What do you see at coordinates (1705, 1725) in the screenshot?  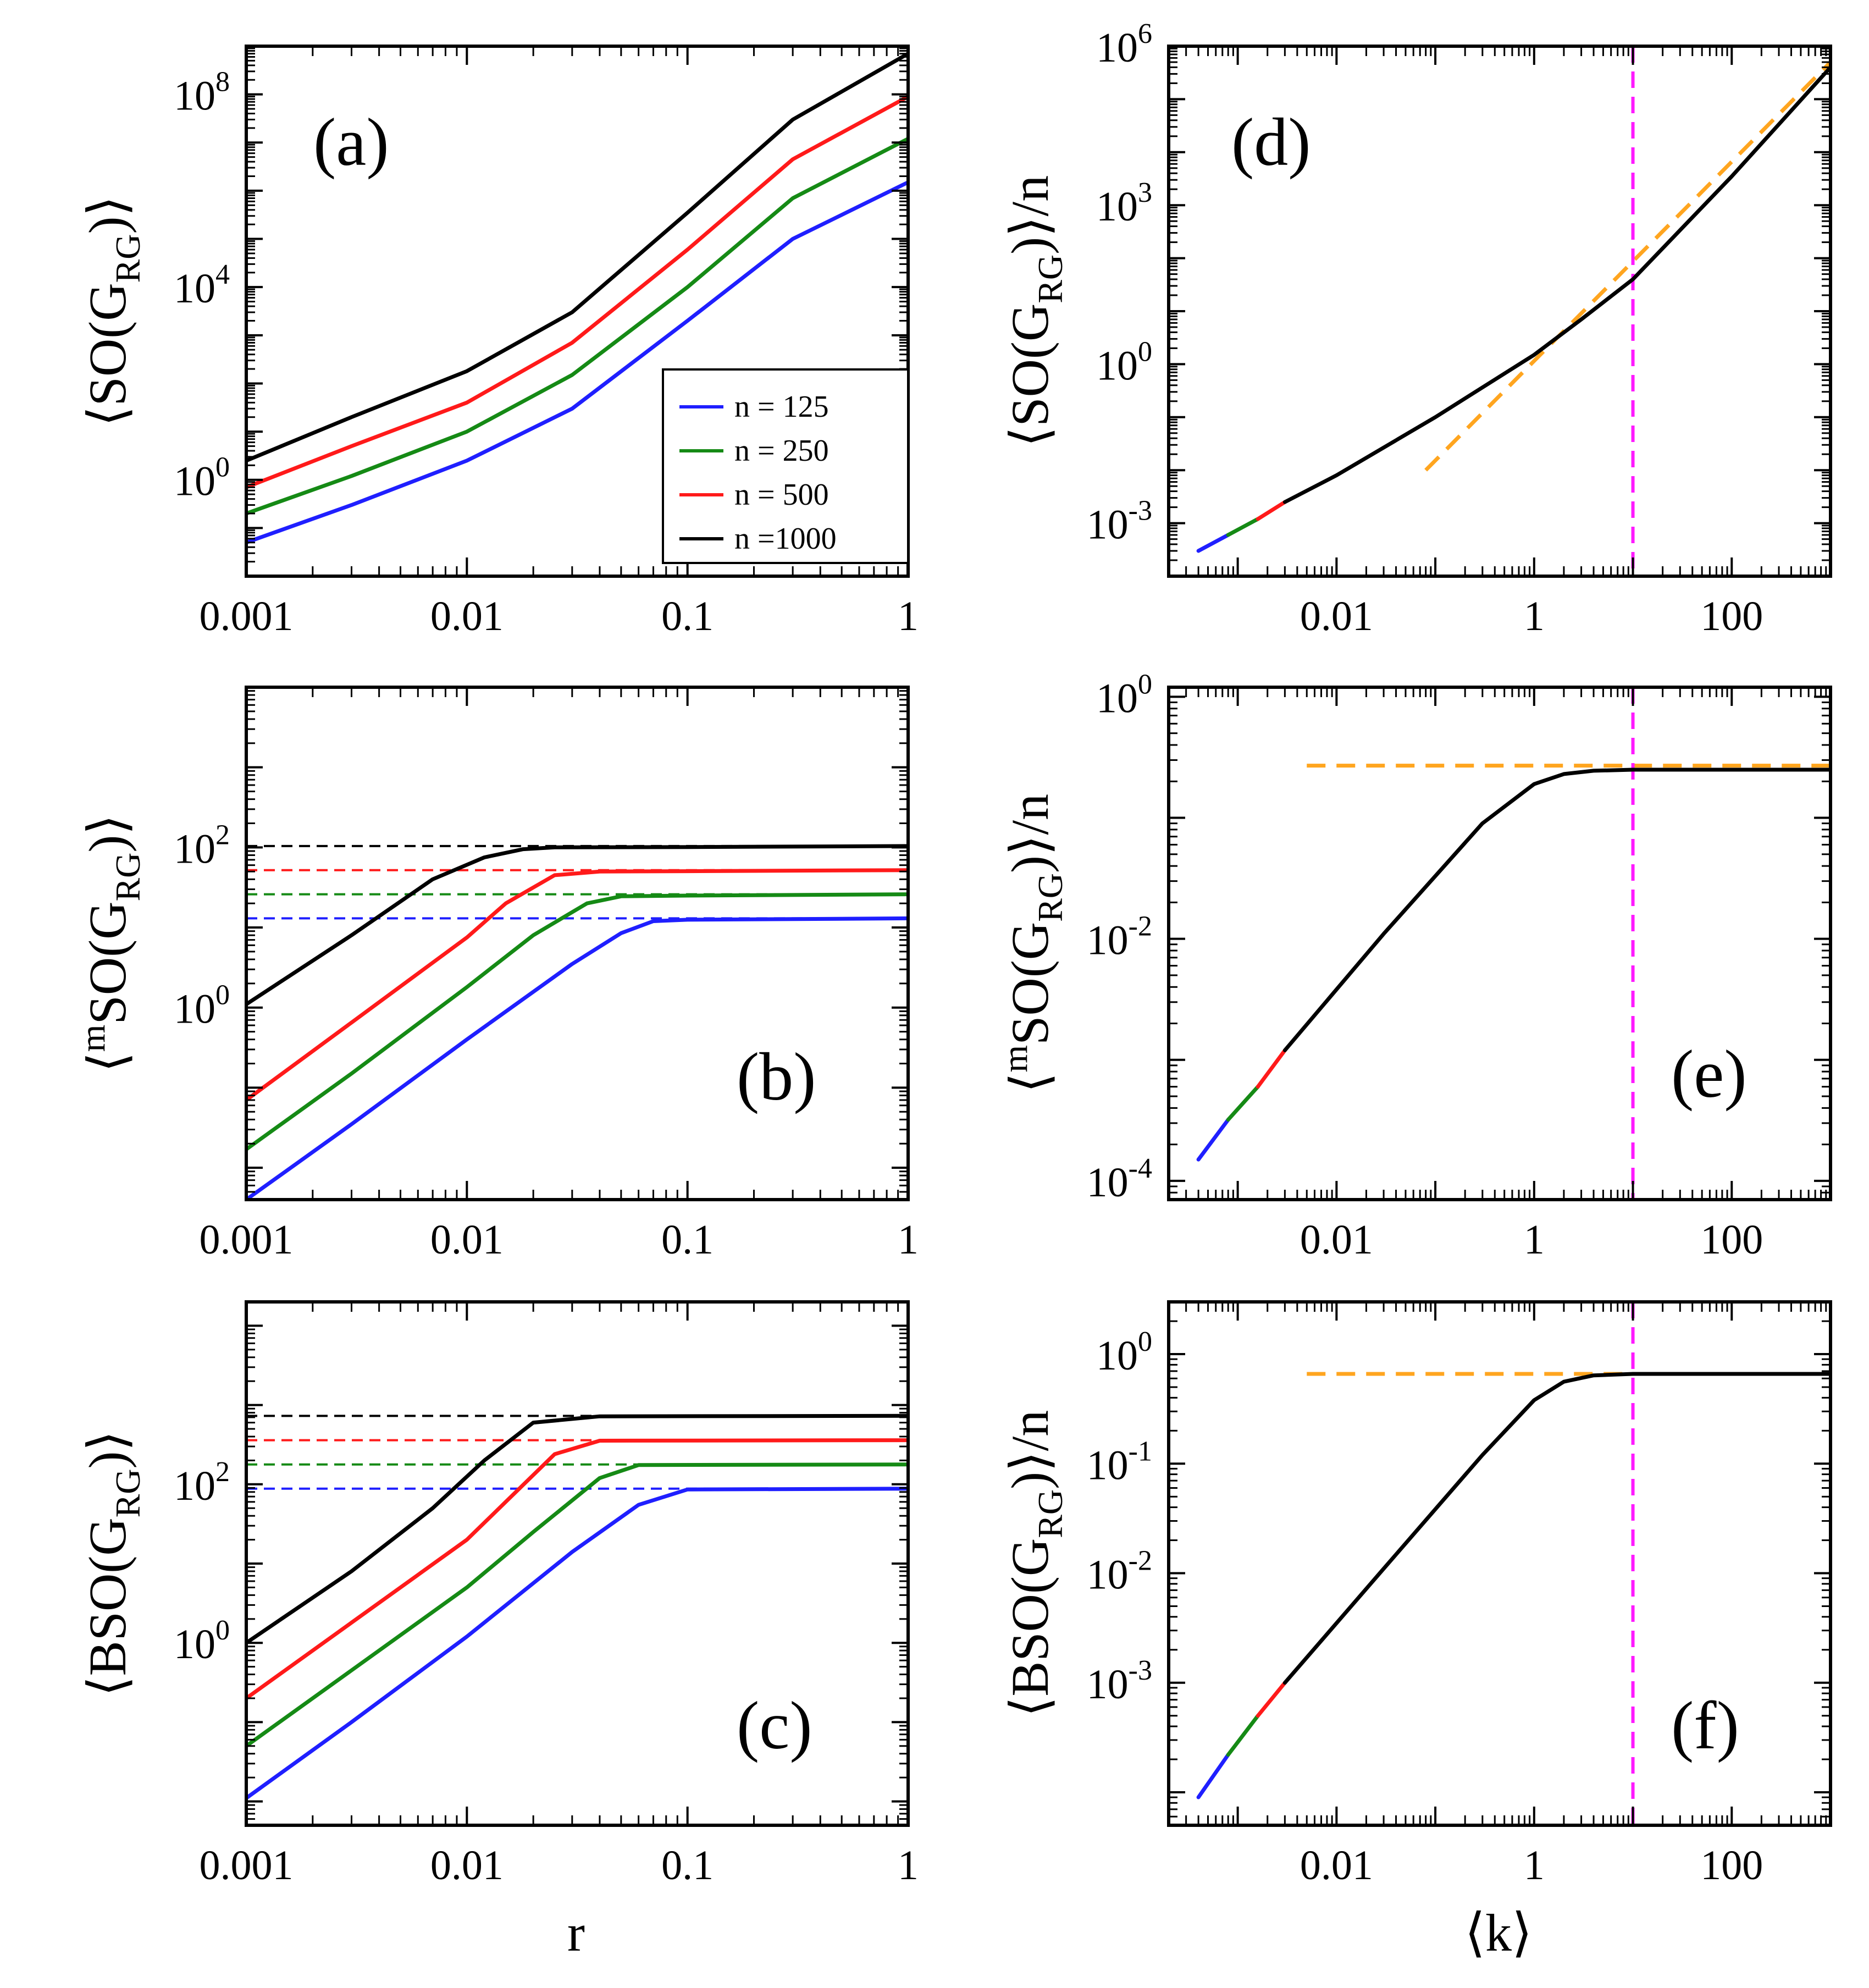 I see `panel-label: (f)` at bounding box center [1705, 1725].